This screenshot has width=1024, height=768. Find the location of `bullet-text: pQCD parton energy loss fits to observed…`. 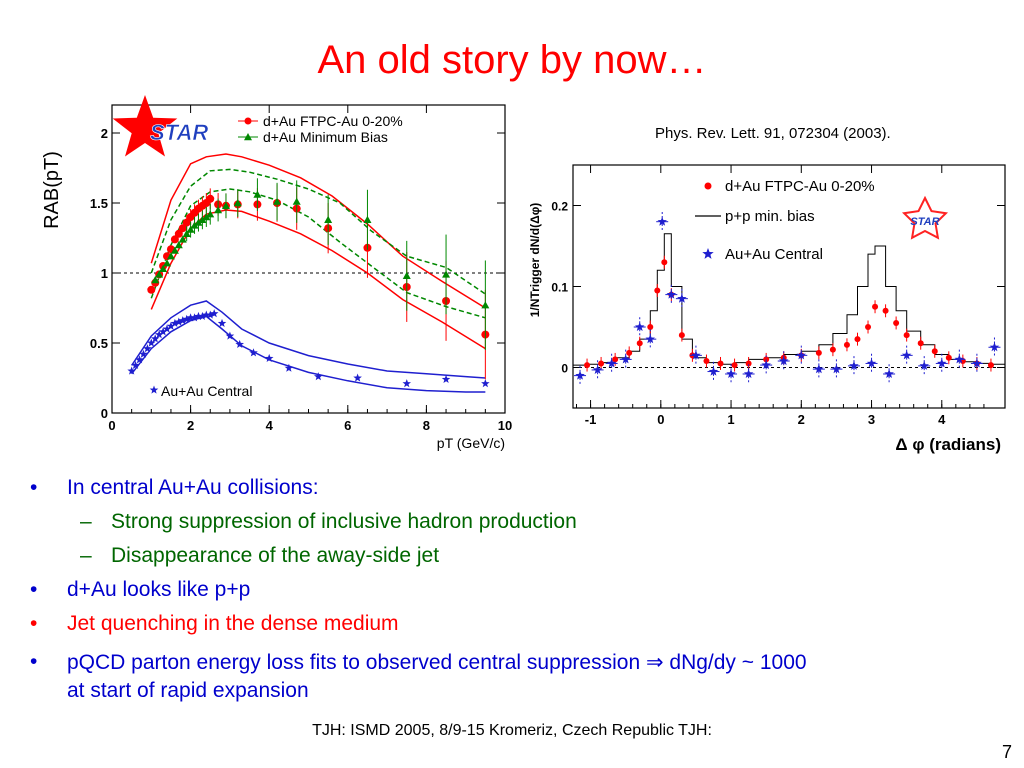

bullet-text: pQCD parton energy loss fits to observed… is located at coordinates (437, 662).